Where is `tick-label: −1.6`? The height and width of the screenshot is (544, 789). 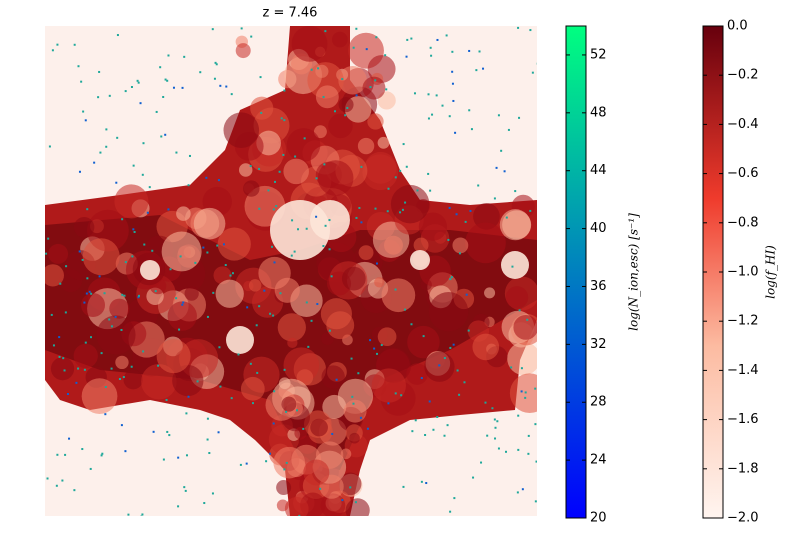
tick-label: −1.6 is located at coordinates (743, 419).